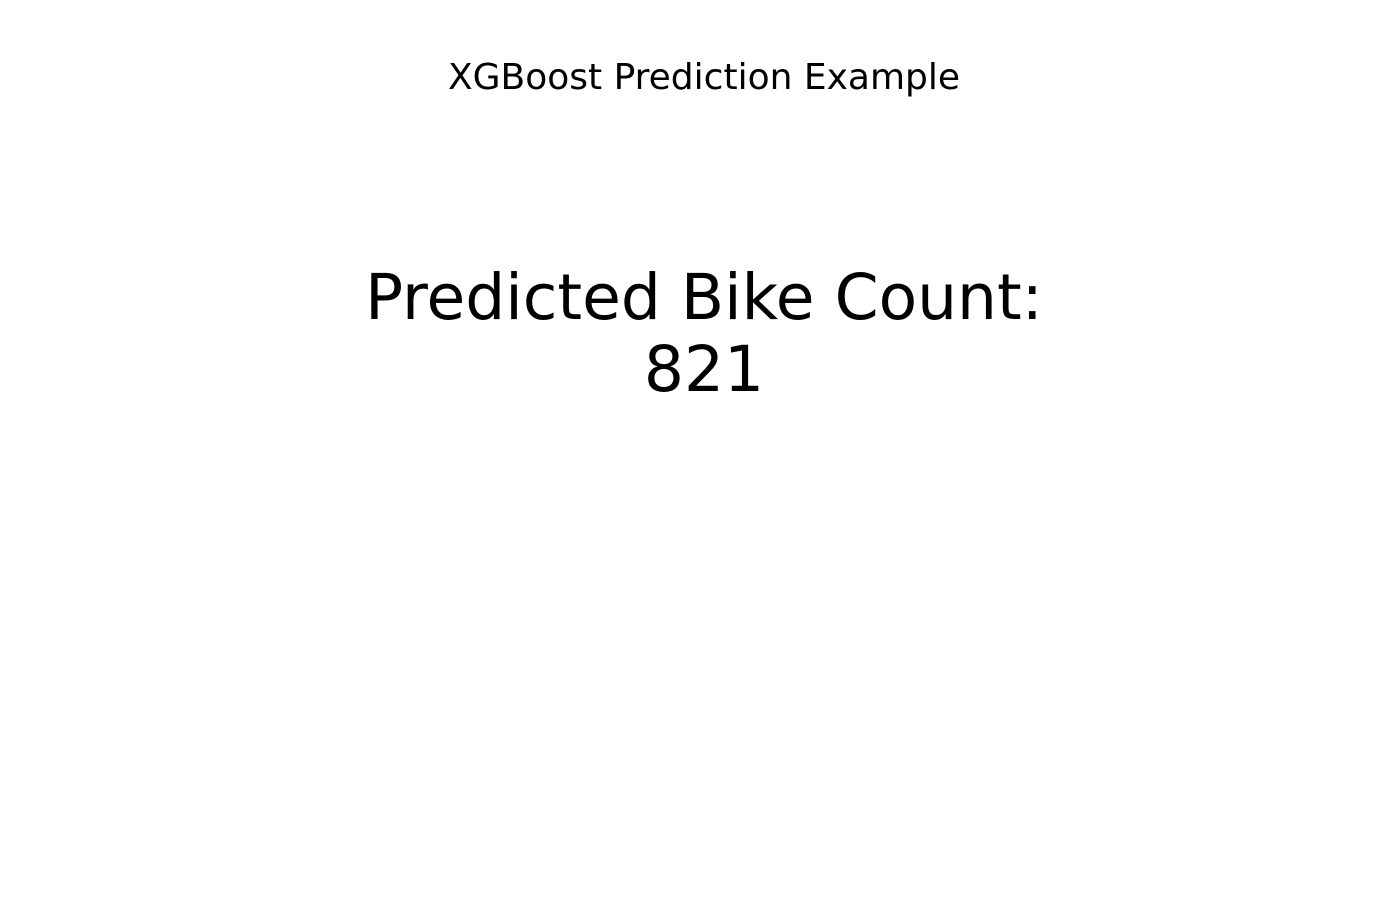 The height and width of the screenshot is (916, 1374). What do you see at coordinates (704, 77) in the screenshot?
I see `chart-title: XGBoost Prediction Example` at bounding box center [704, 77].